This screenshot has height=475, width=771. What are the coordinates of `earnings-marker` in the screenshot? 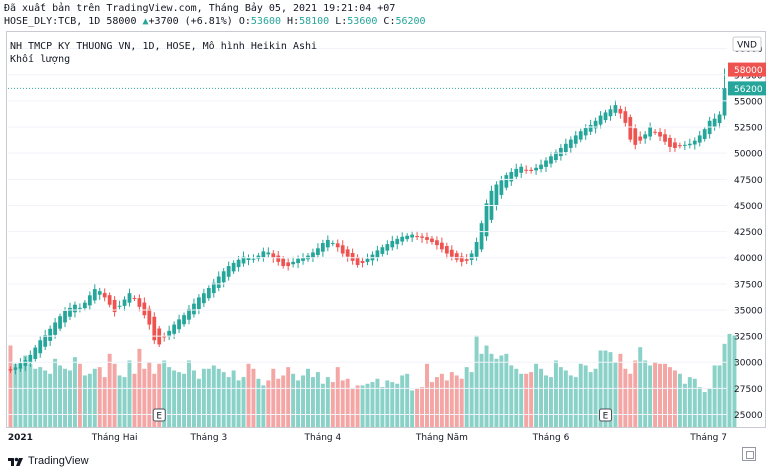 It's located at (159, 415).